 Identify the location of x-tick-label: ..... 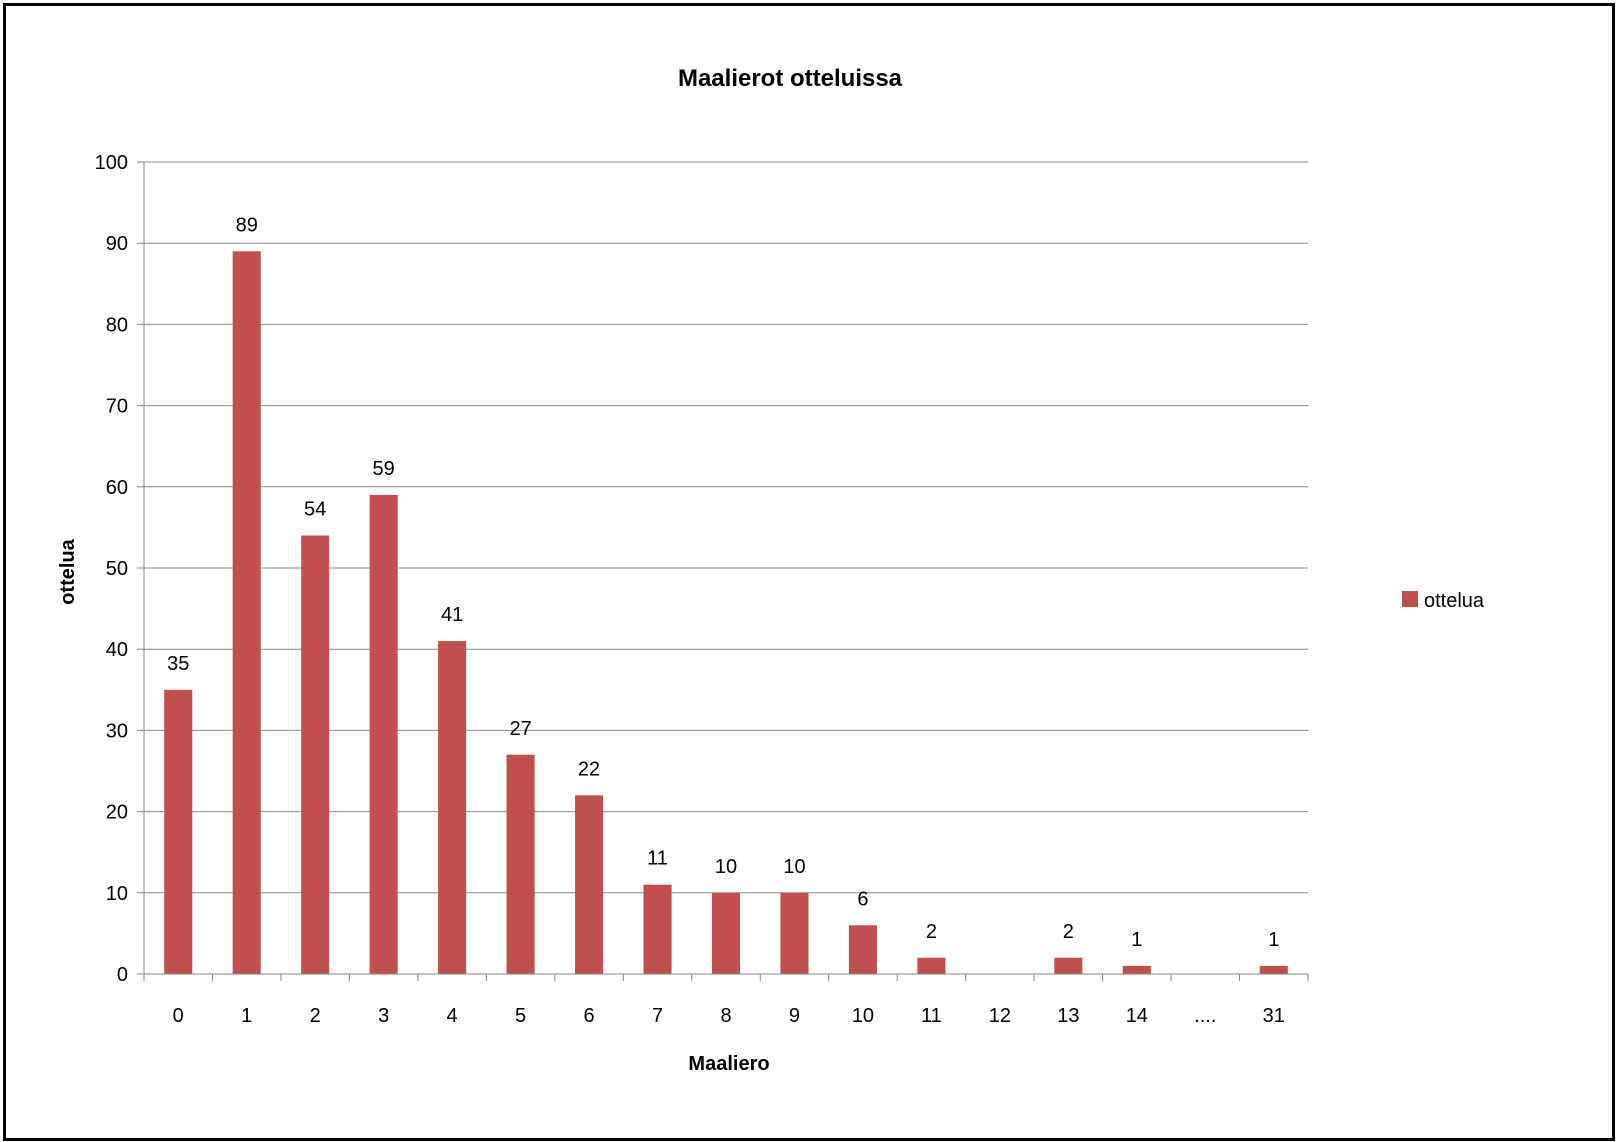
(1205, 1016).